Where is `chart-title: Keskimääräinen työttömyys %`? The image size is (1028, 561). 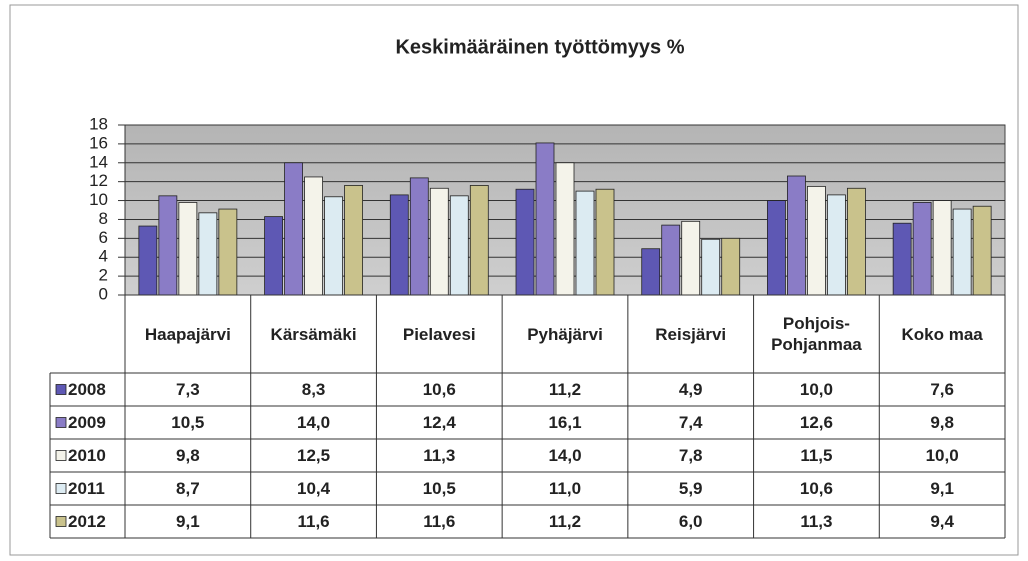 chart-title: Keskimääräinen työttömyys % is located at coordinates (539, 47).